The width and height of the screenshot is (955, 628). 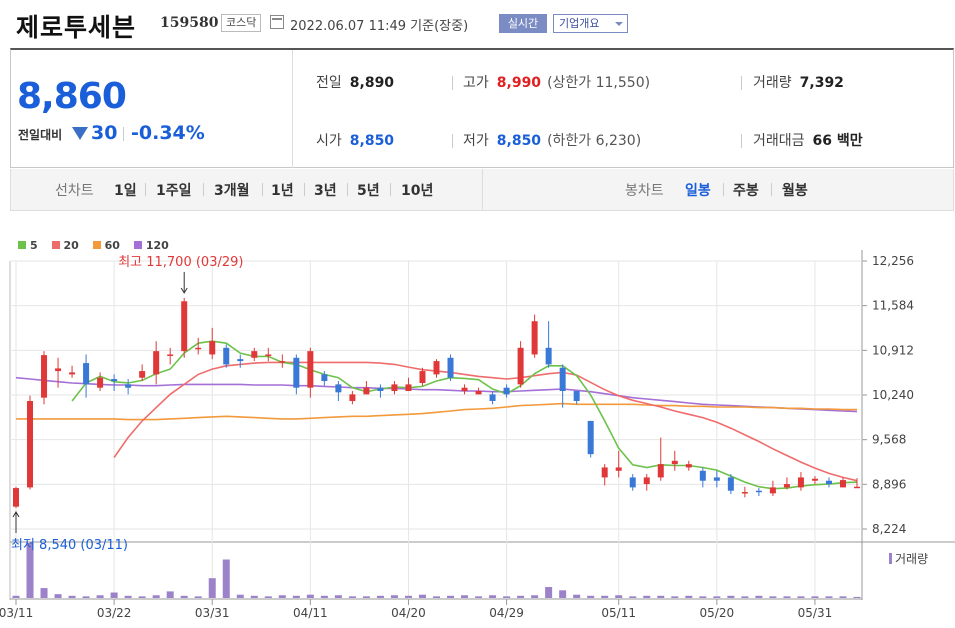 I want to click on period-3y: 3년, so click(x=325, y=191).